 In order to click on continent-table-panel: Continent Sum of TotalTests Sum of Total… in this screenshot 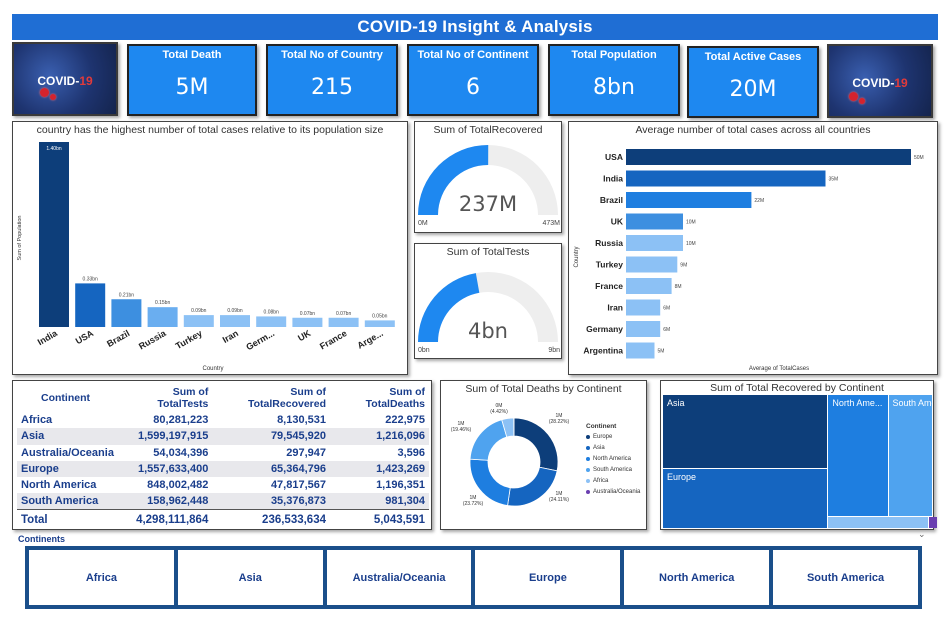, I will do `click(222, 455)`.